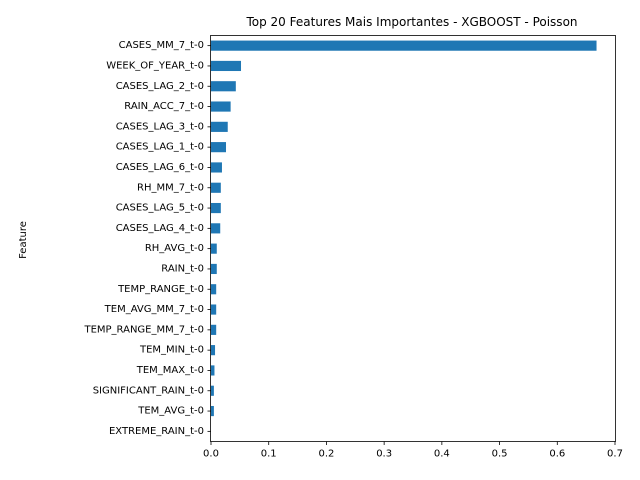 This screenshot has height=480, width=640. I want to click on y-tick-label: TEM_AVG_t-0, so click(170, 411).